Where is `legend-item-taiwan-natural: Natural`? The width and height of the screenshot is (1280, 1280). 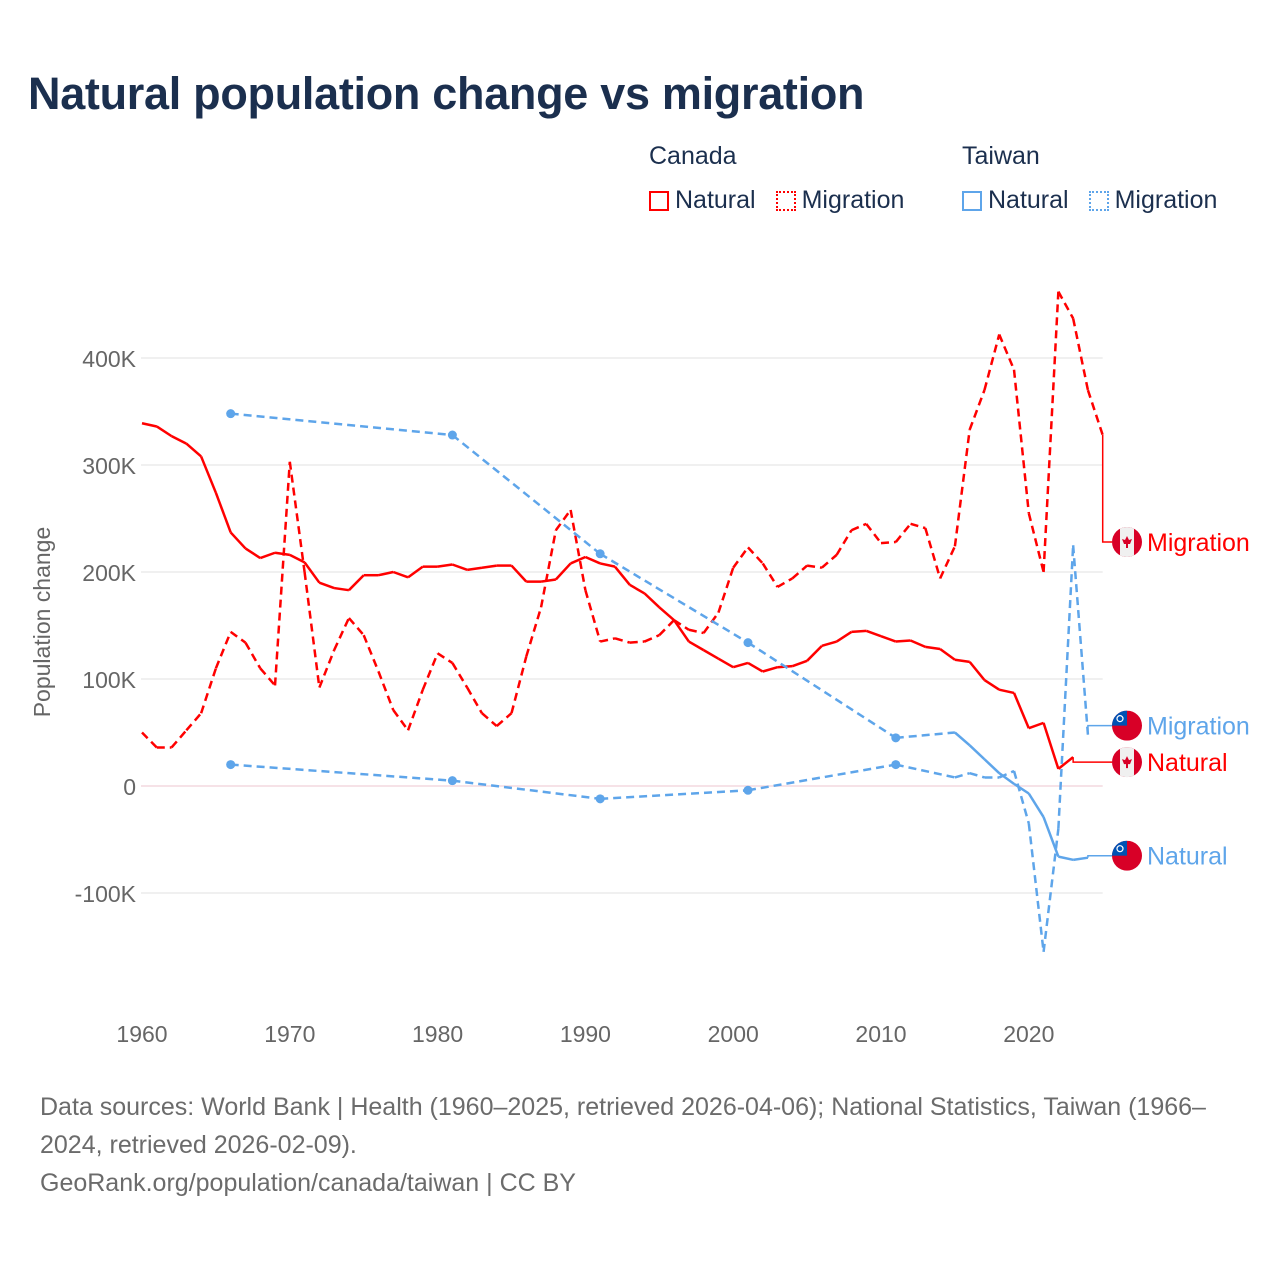 legend-item-taiwan-natural: Natural is located at coordinates (1015, 200).